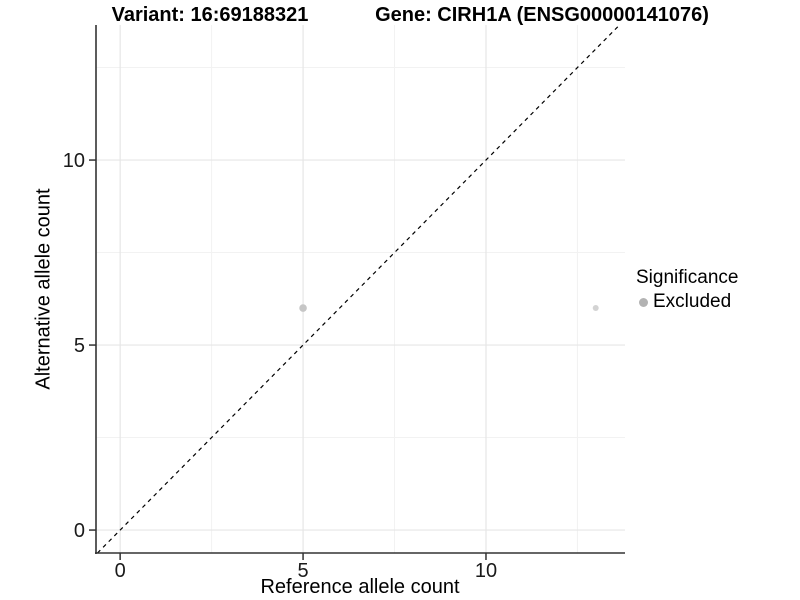 The width and height of the screenshot is (800, 600). What do you see at coordinates (303, 571) in the screenshot?
I see `x-tick-label: 5` at bounding box center [303, 571].